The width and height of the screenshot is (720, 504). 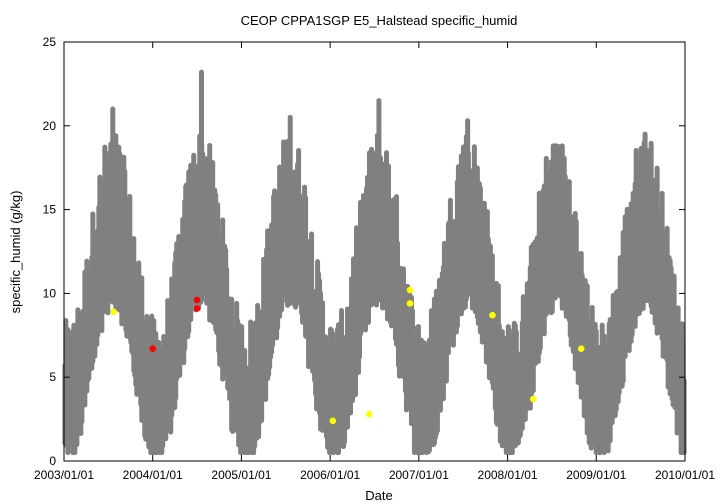 I want to click on x-tick-label: 2009/01/01, so click(x=596, y=475).